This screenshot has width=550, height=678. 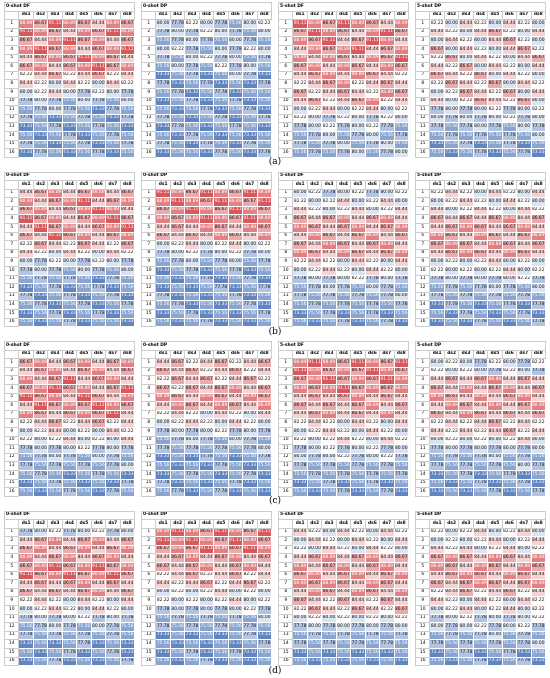 What do you see at coordinates (422, 541) in the screenshot?
I see `row-label: 2` at bounding box center [422, 541].